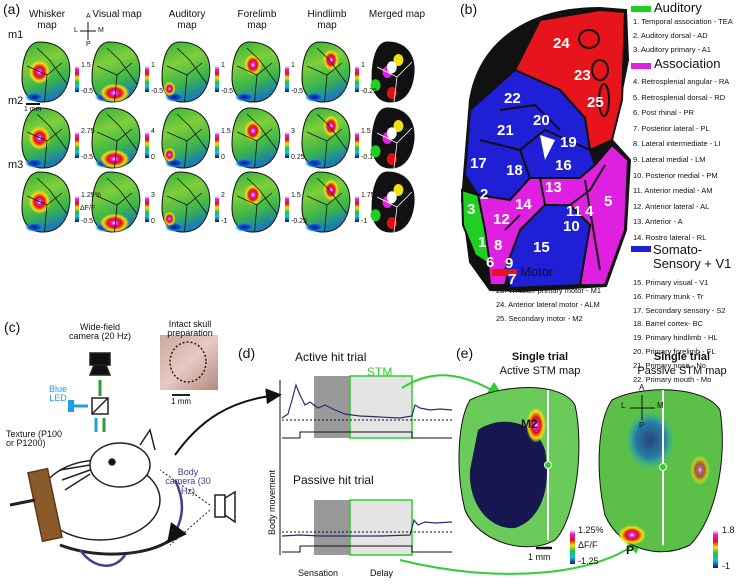 This screenshot has height=585, width=750. I want to click on legend-title: Auditory, so click(678, 7).